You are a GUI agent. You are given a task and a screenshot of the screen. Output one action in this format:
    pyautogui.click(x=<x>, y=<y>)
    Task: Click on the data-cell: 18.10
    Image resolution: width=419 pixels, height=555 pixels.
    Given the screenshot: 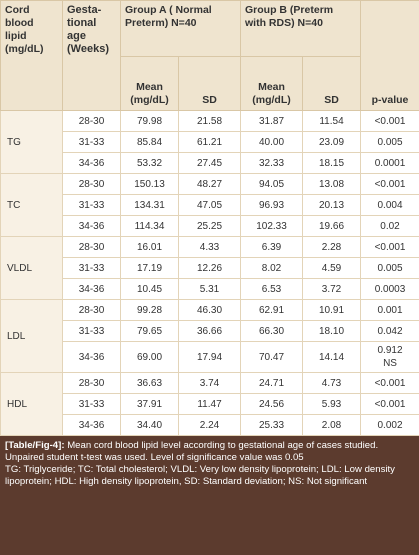 What is the action you would take?
    pyautogui.click(x=332, y=331)
    